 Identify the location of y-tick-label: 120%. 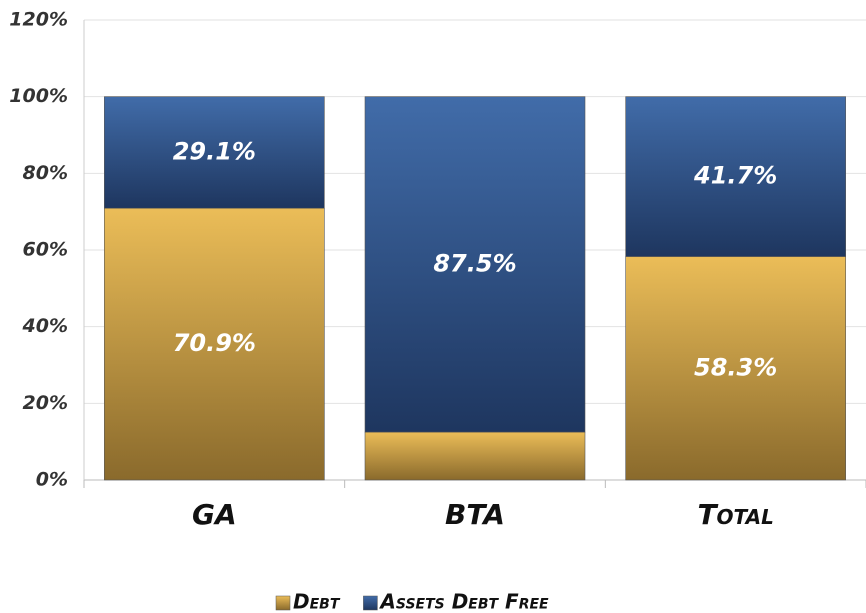
(38, 20).